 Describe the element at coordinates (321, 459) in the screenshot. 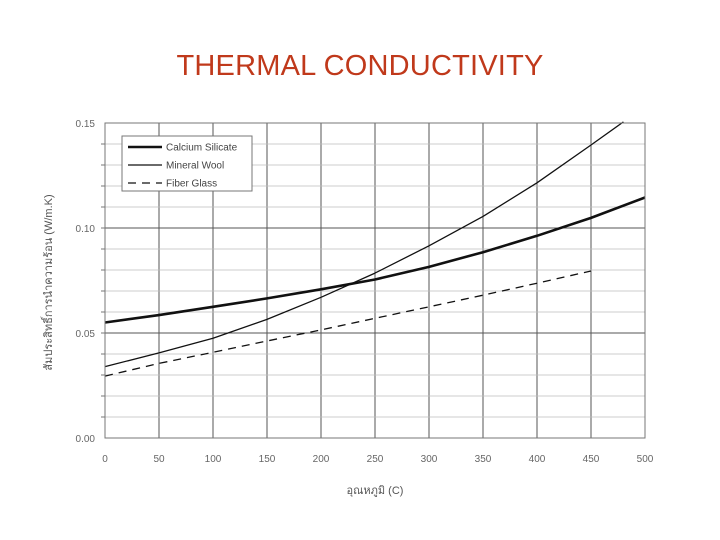

I see `x-tick-label: 200` at that location.